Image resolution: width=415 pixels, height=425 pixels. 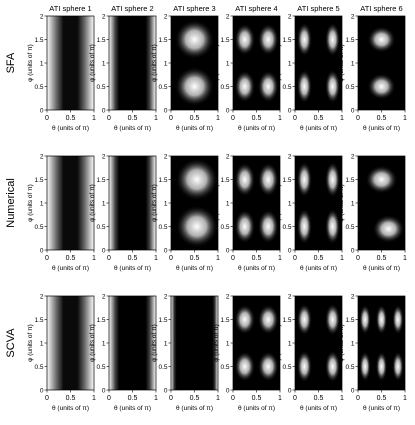 I want to click on panel-background, so click(x=194, y=343).